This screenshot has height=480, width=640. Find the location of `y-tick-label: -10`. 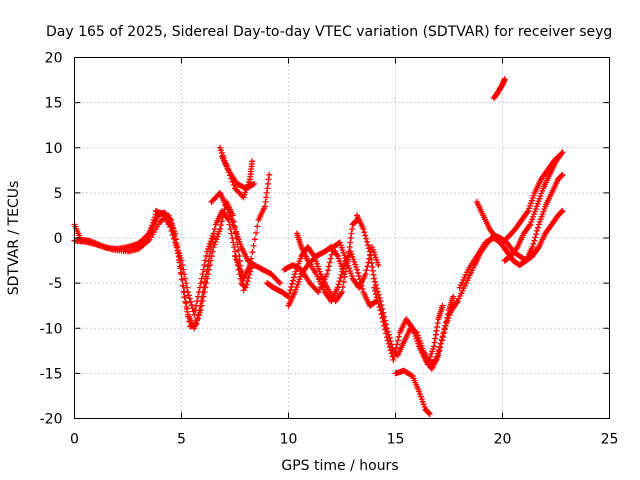

y-tick-label: -10 is located at coordinates (51, 329).